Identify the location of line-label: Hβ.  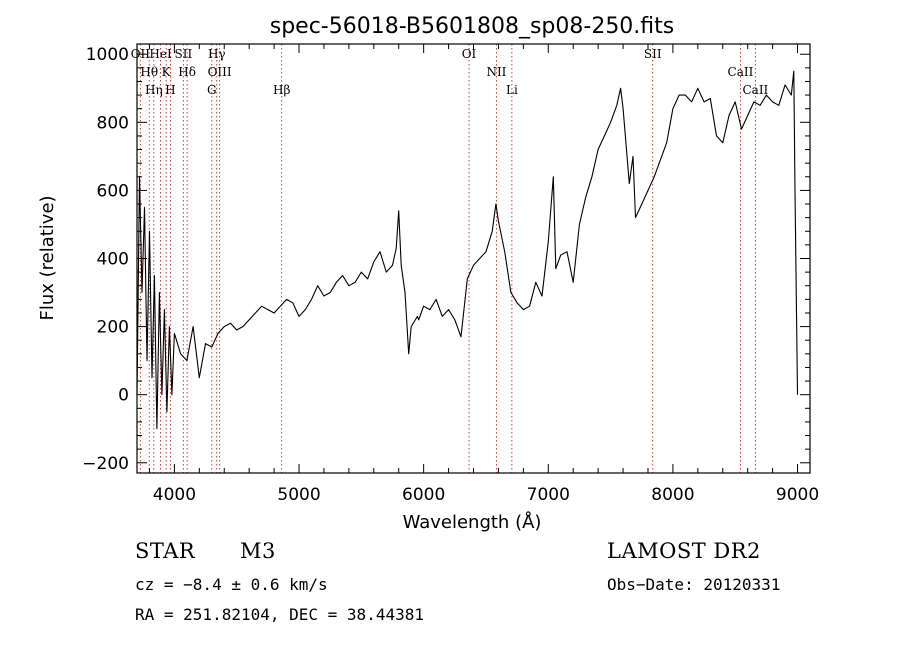
(281, 90).